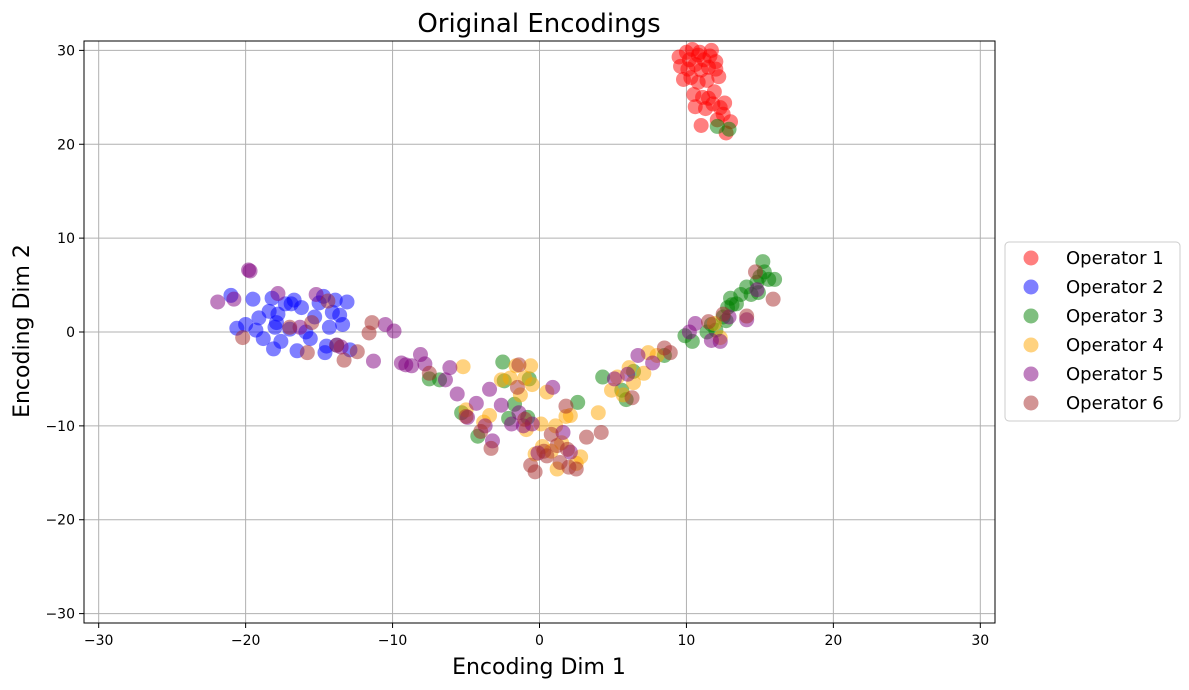 The width and height of the screenshot is (1189, 690). I want to click on legend-label: Operator 6, so click(1115, 403).